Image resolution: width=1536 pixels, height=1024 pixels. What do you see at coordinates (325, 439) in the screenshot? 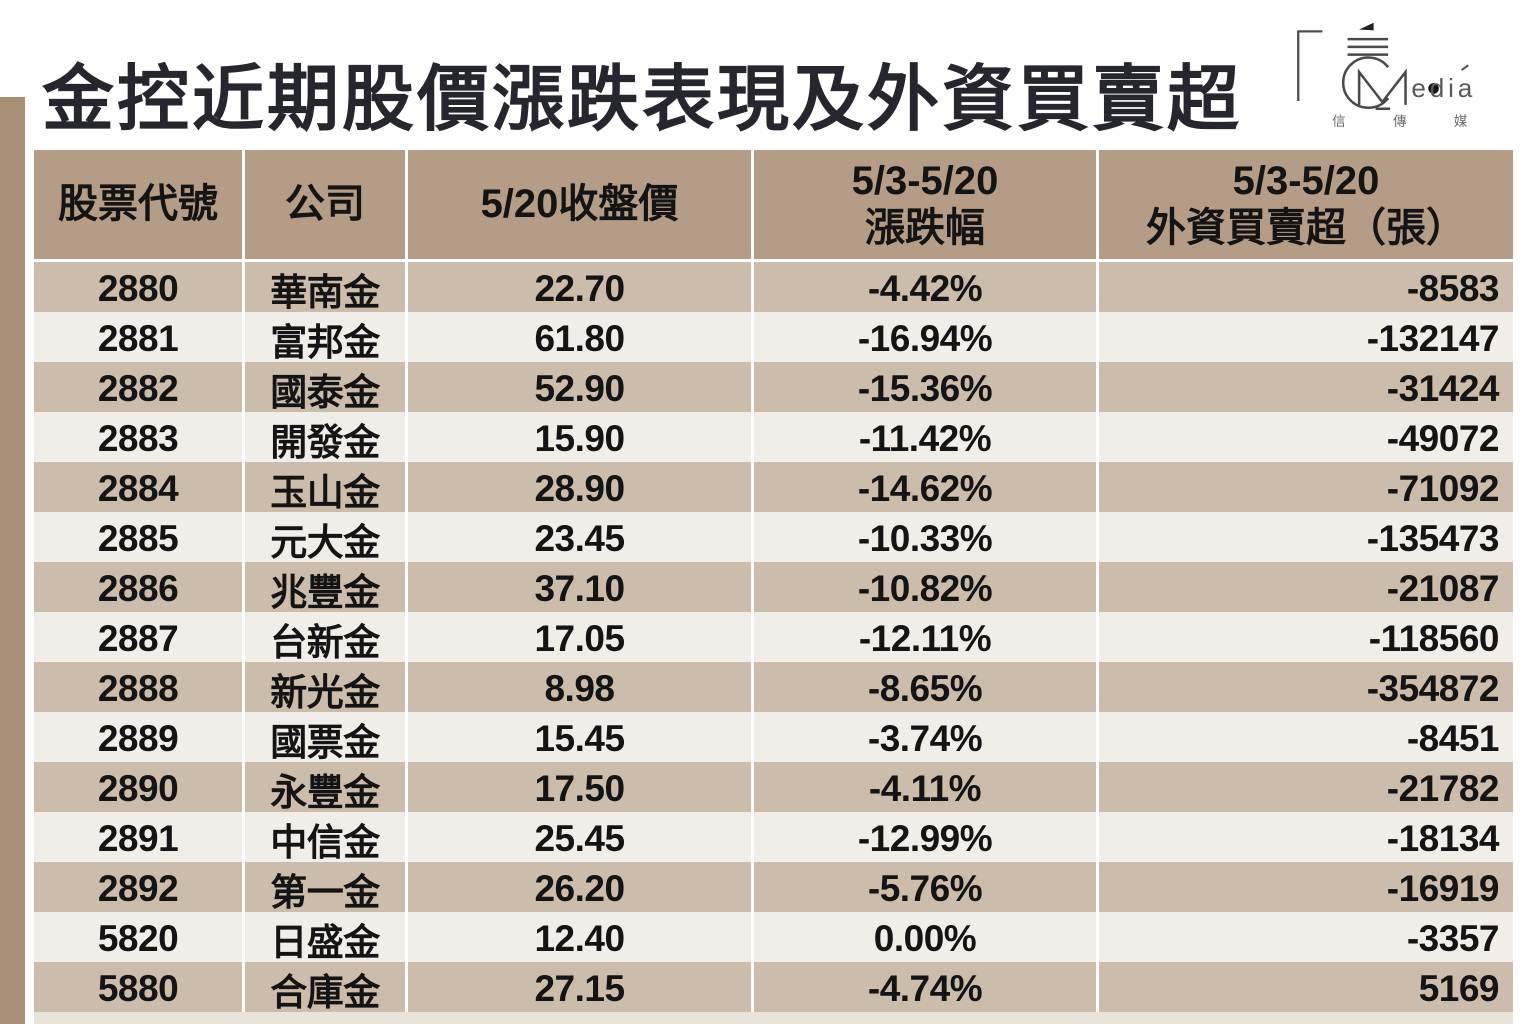
I see `company-name: 開發金` at bounding box center [325, 439].